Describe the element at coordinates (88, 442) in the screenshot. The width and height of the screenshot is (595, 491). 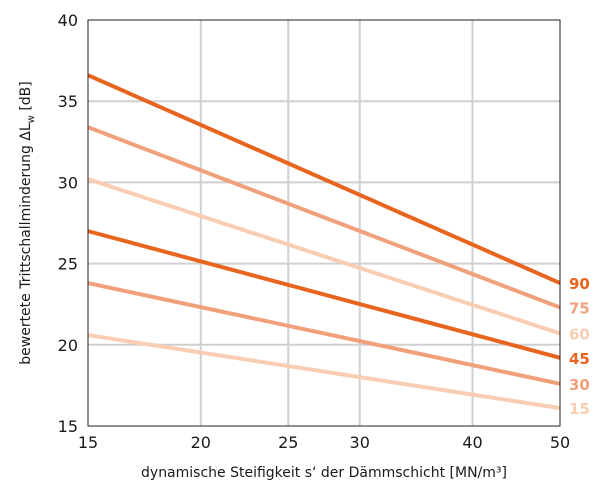
I see `x-tick-label: 15` at that location.